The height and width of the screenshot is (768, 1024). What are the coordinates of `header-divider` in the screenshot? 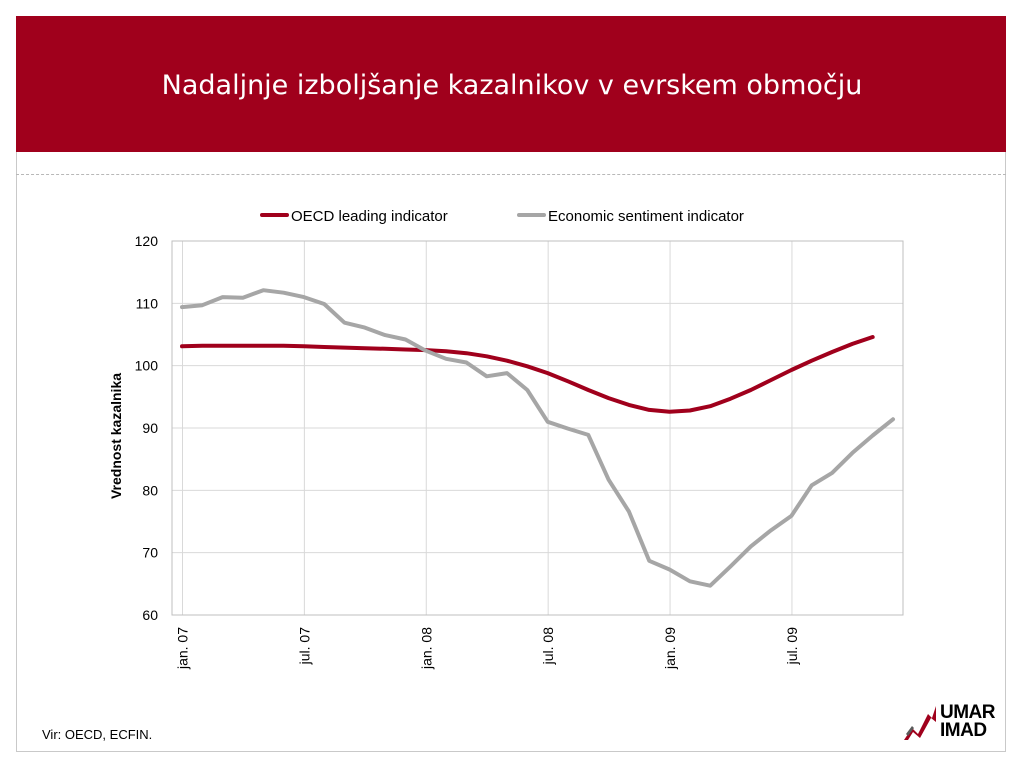 It's located at (511, 174).